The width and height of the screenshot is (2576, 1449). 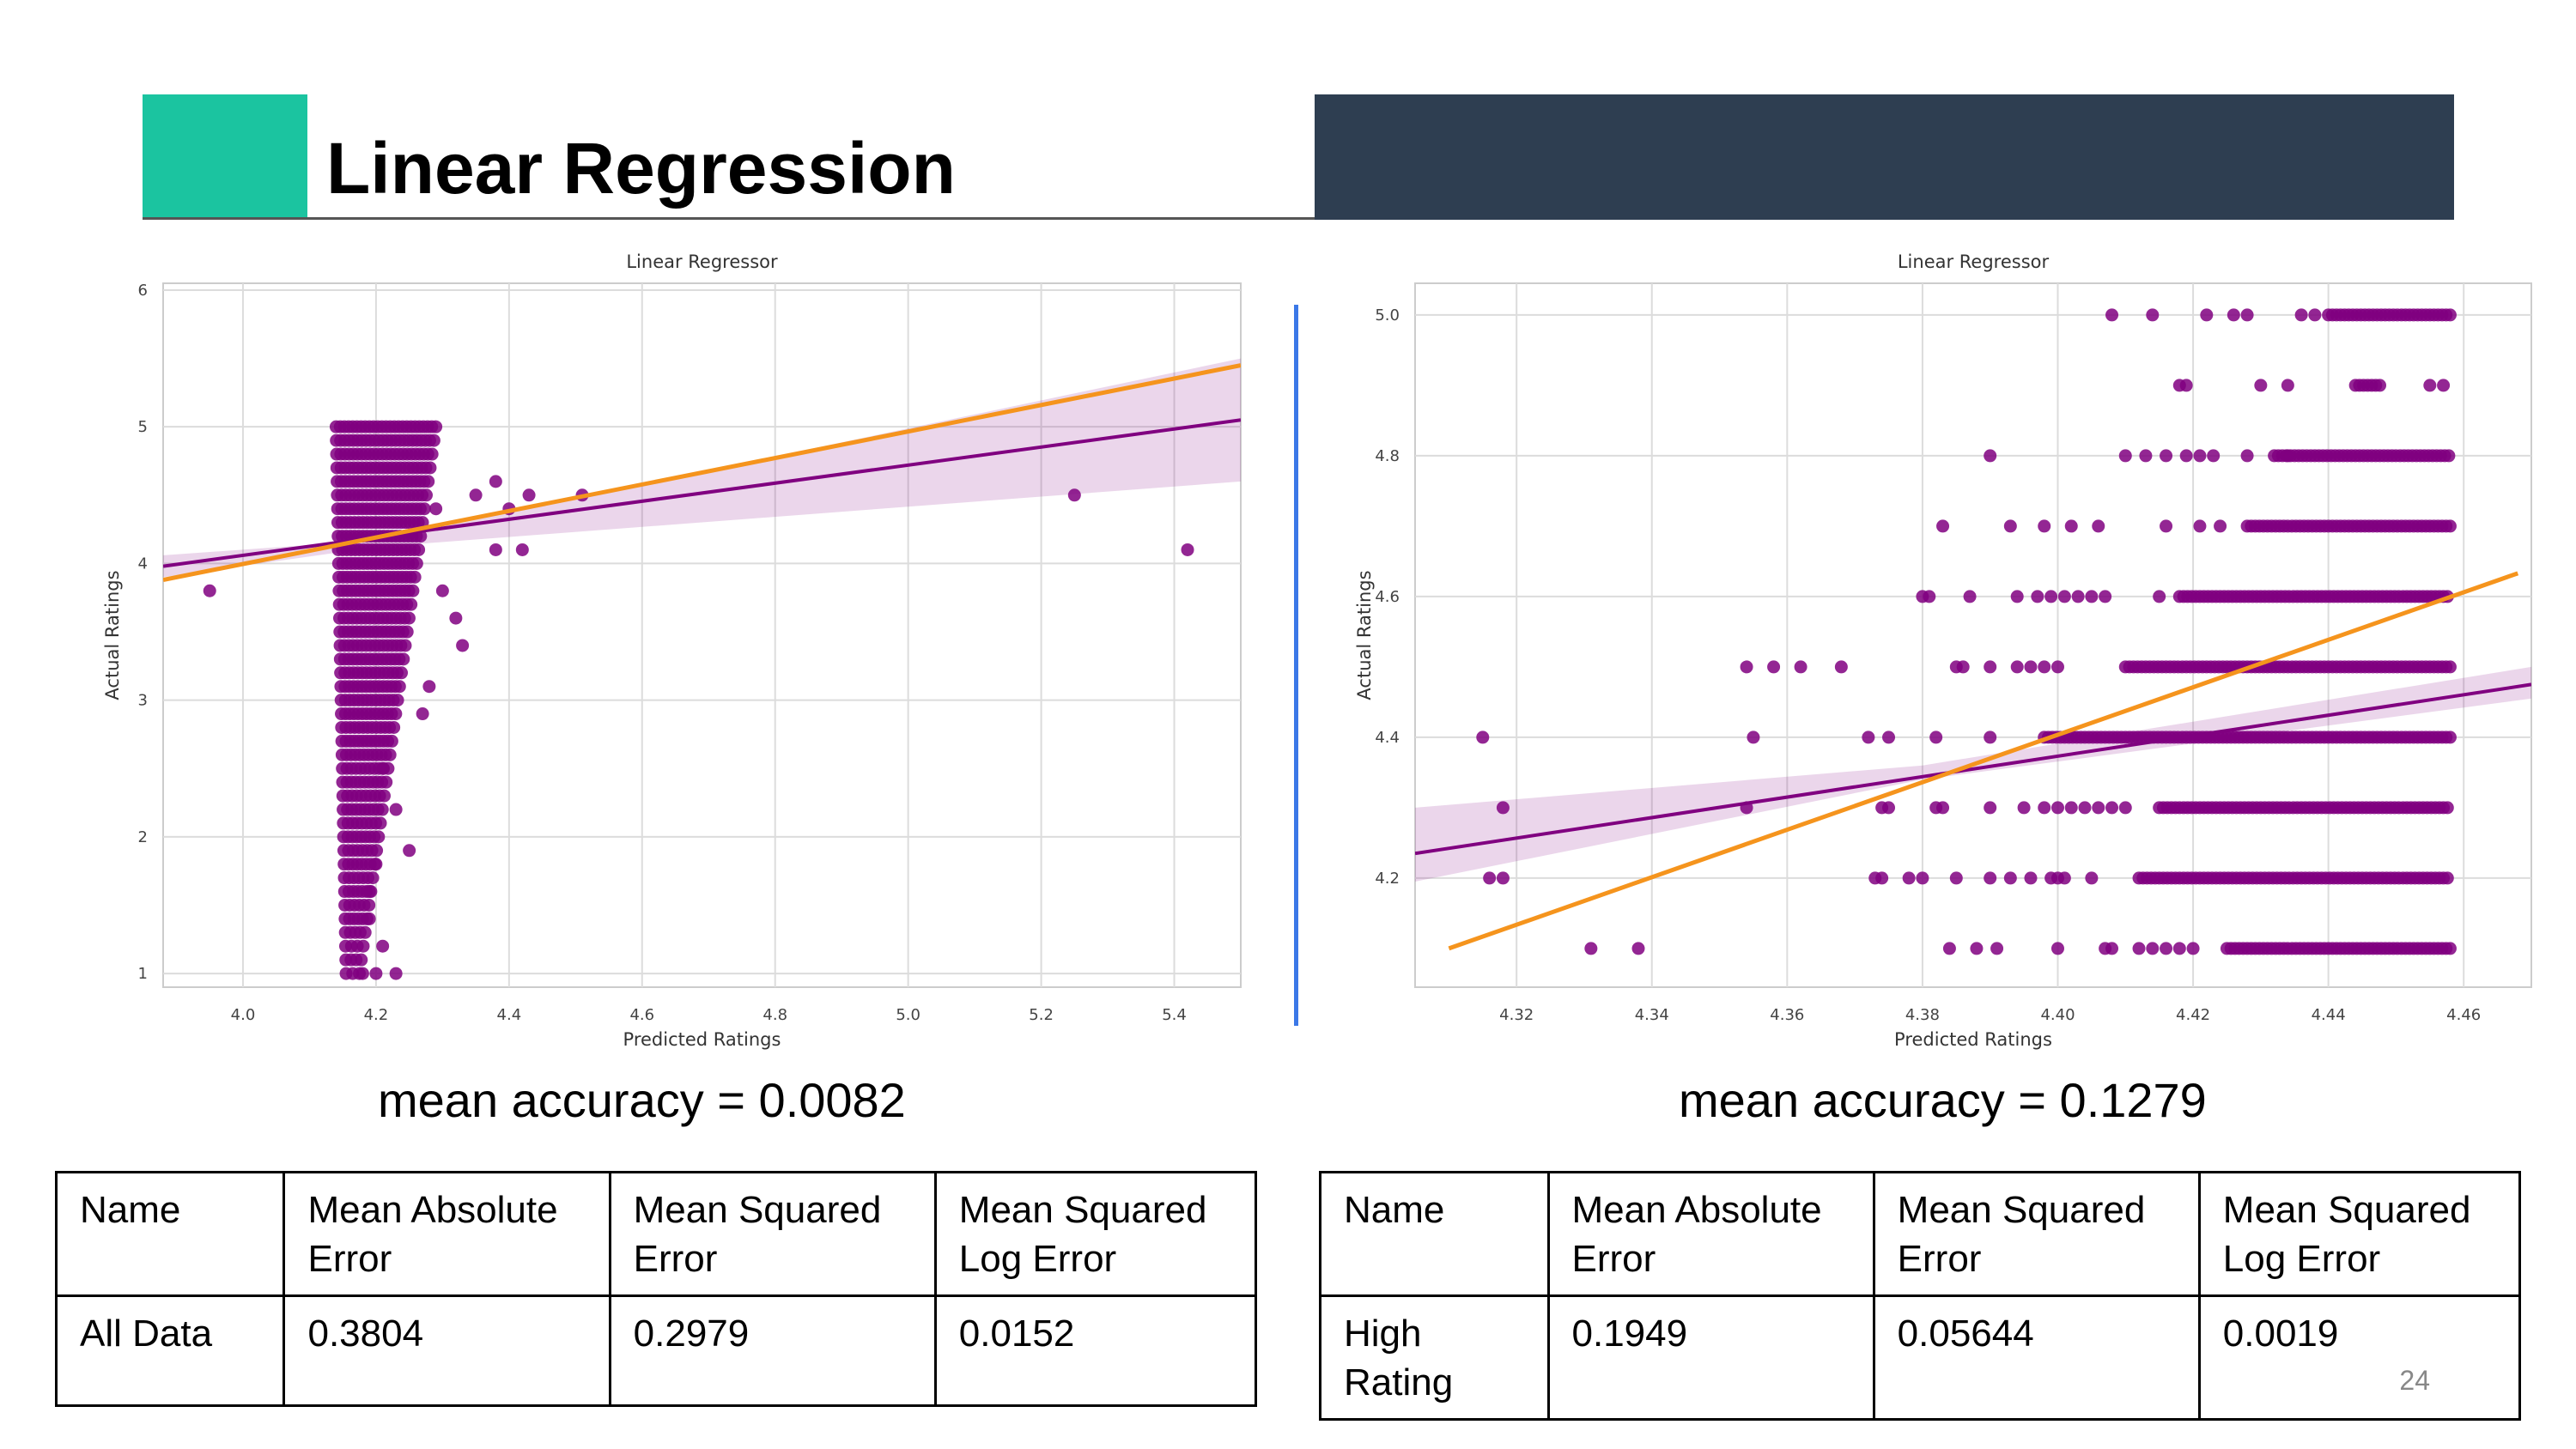 What do you see at coordinates (447, 1350) in the screenshot?
I see `table-cell: 0.3804` at bounding box center [447, 1350].